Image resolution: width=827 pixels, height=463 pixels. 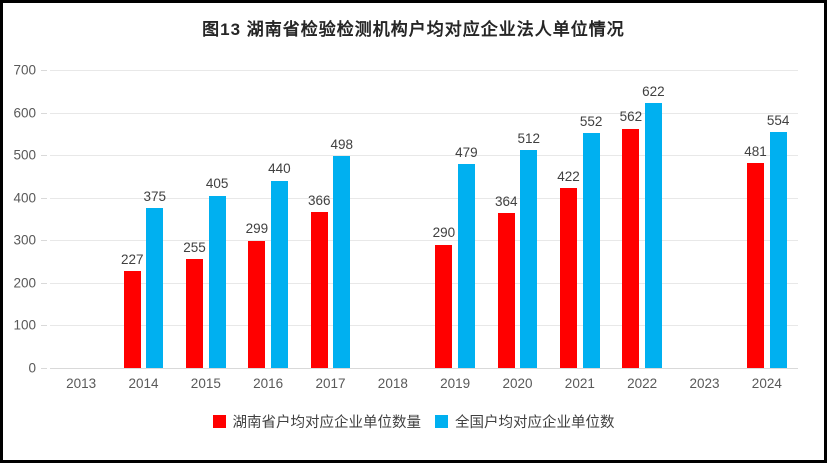 I want to click on bar-value-label: 255, so click(x=194, y=247).